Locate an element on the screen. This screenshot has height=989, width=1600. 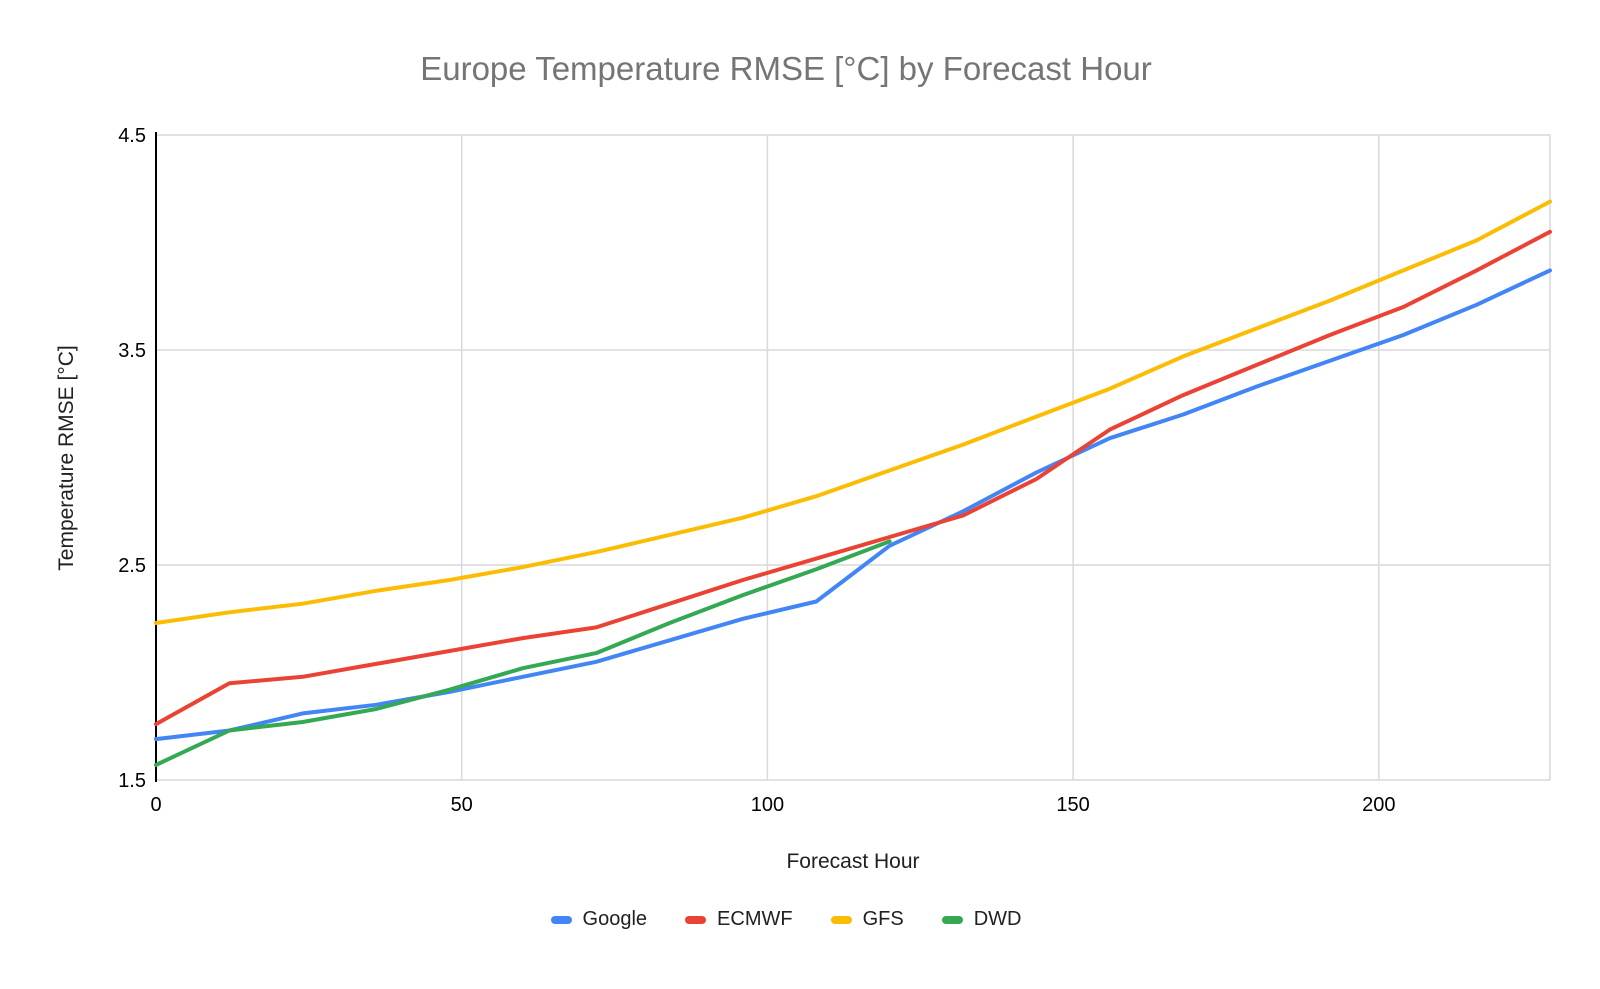
legend-label-dwd: DWD is located at coordinates (997, 919).